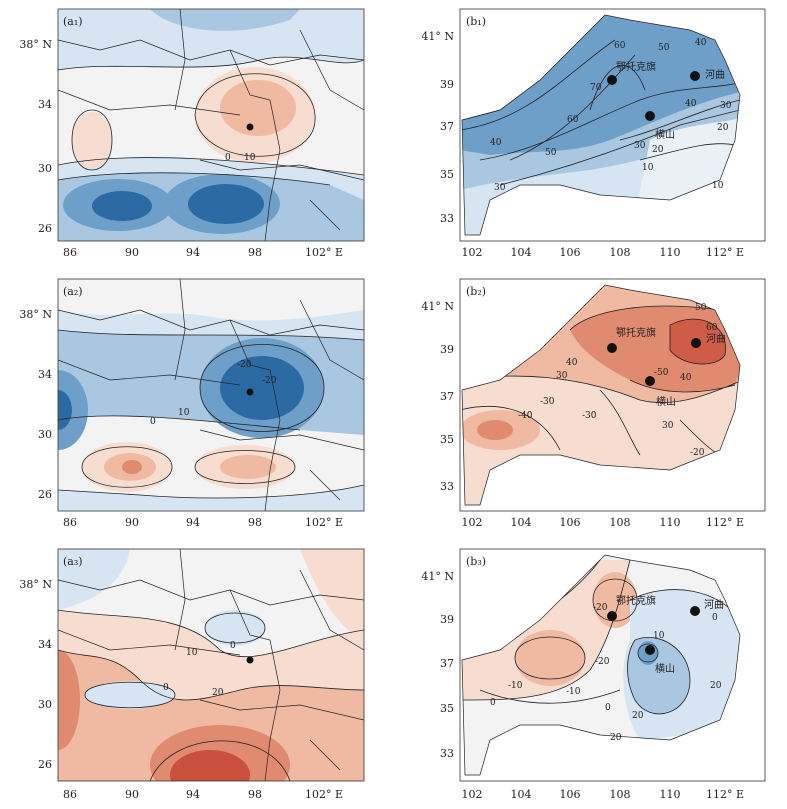  What do you see at coordinates (515, 686) in the screenshot?
I see `contour-label: -10` at bounding box center [515, 686].